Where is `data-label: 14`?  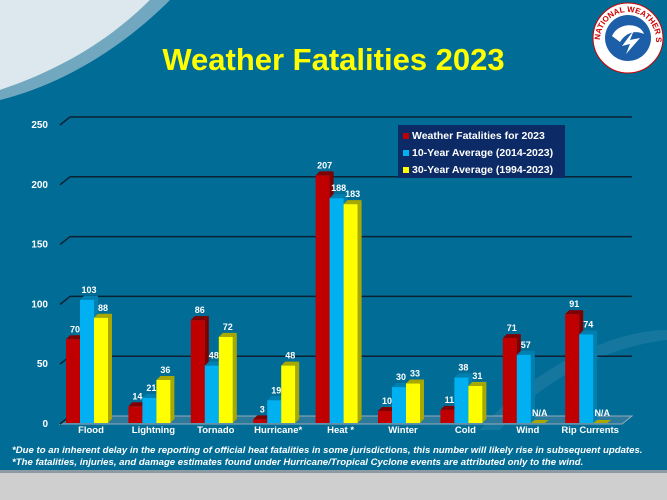
data-label: 14 is located at coordinates (137, 396).